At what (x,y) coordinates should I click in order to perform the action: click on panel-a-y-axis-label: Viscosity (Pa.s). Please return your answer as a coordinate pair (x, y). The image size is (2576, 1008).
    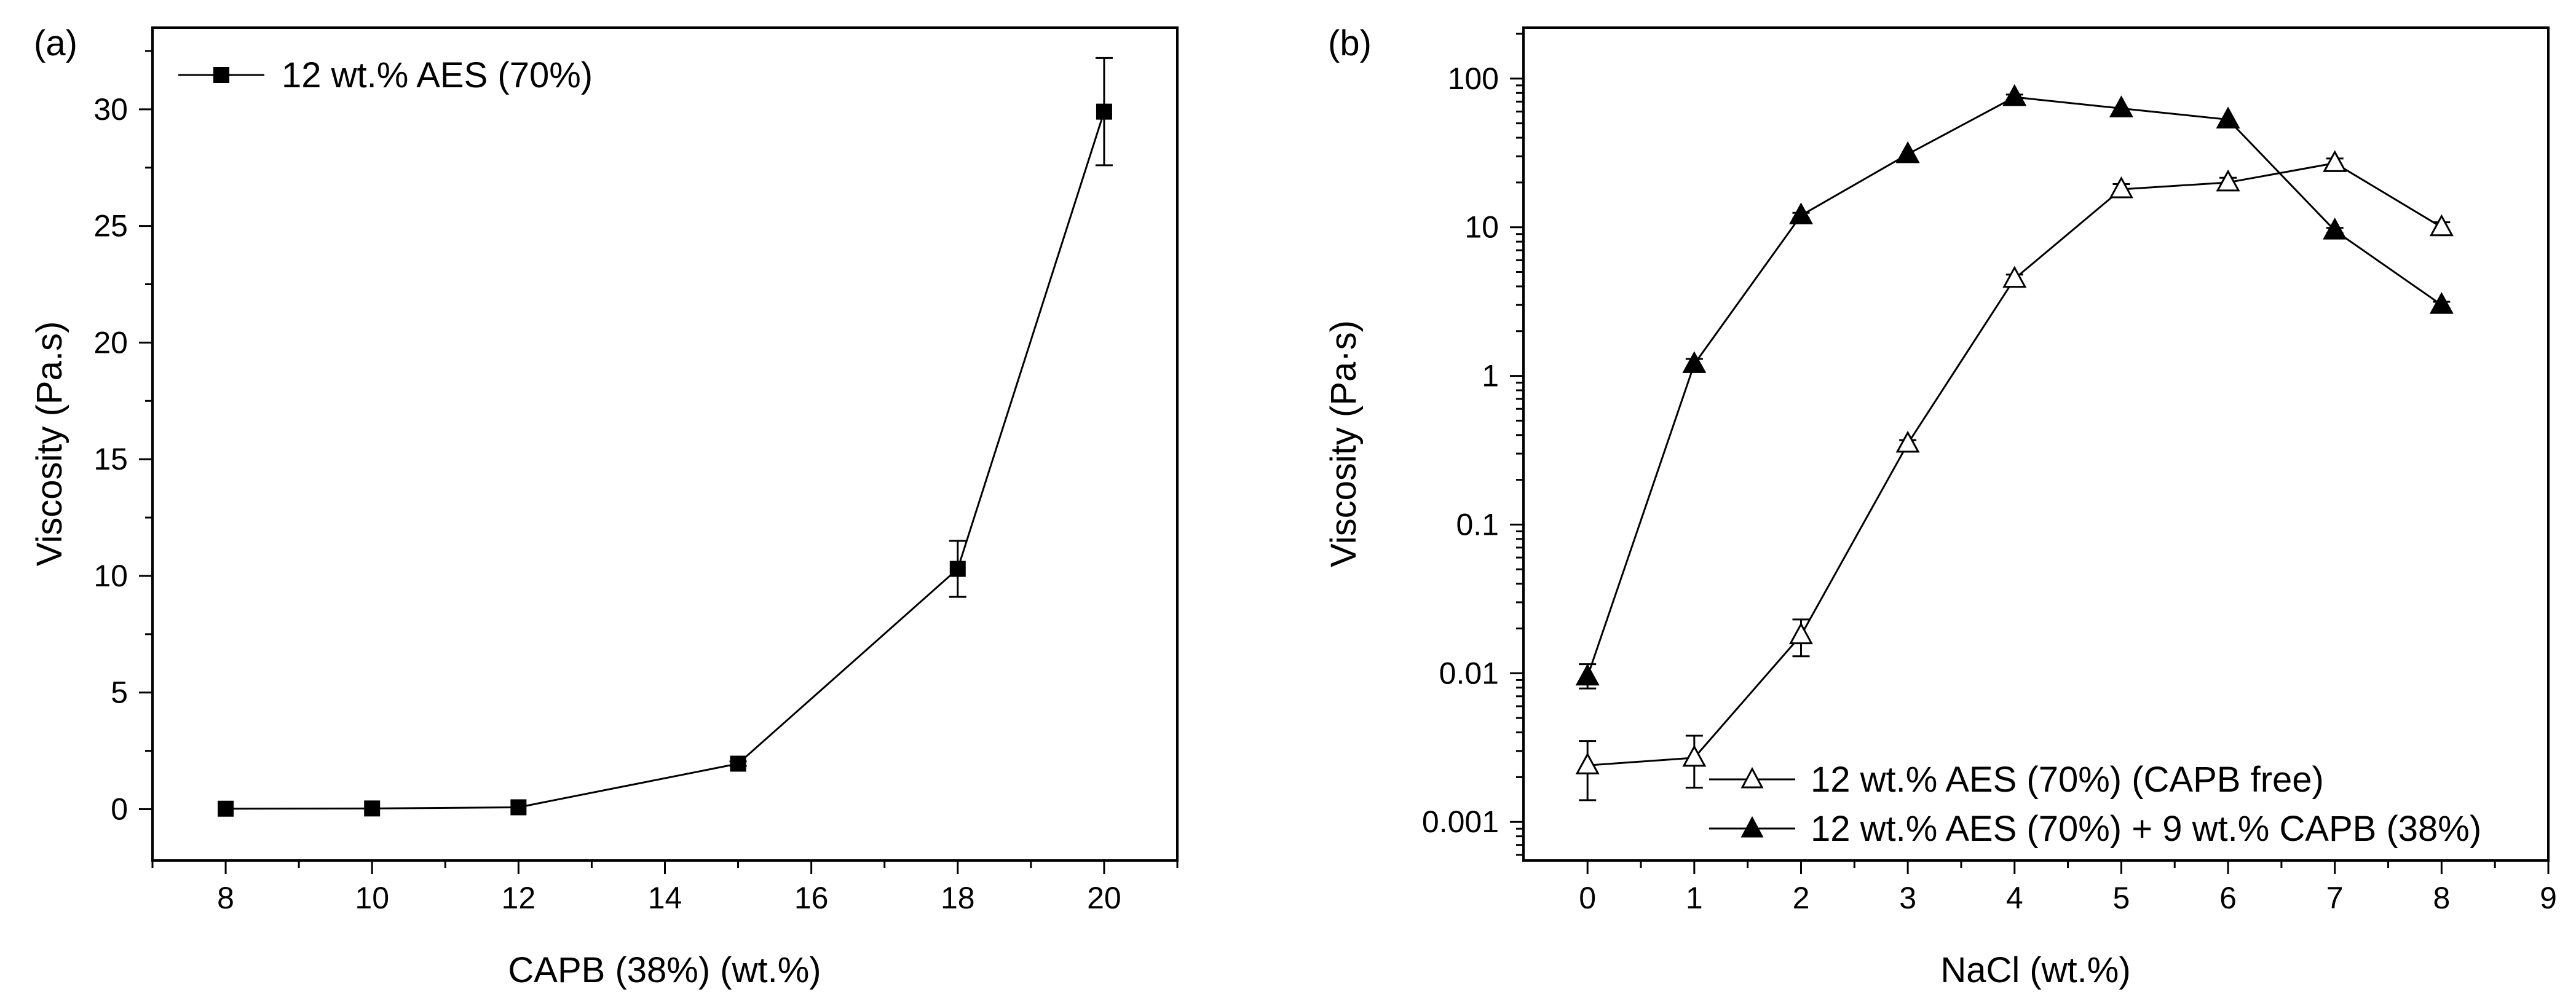
    Looking at the image, I should click on (50, 444).